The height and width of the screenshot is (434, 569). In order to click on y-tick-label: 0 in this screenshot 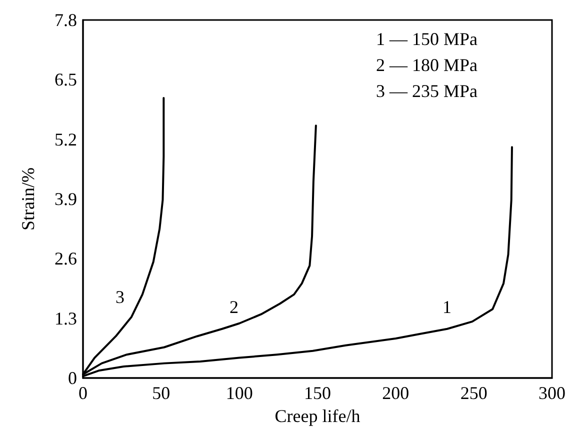, I will do `click(72, 378)`.